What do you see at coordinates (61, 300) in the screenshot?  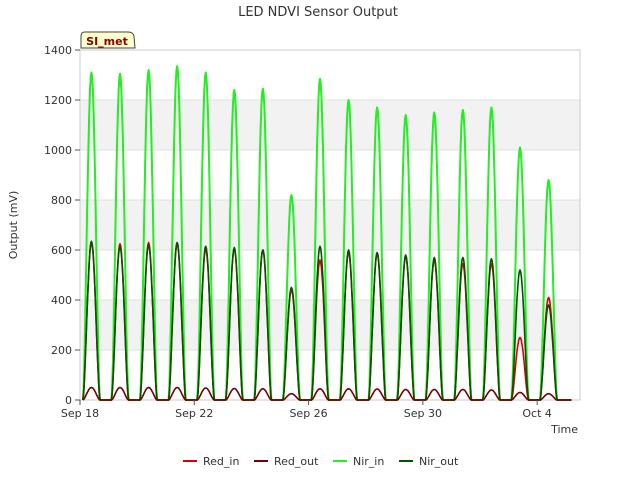 I see `y-tick-label: 400` at bounding box center [61, 300].